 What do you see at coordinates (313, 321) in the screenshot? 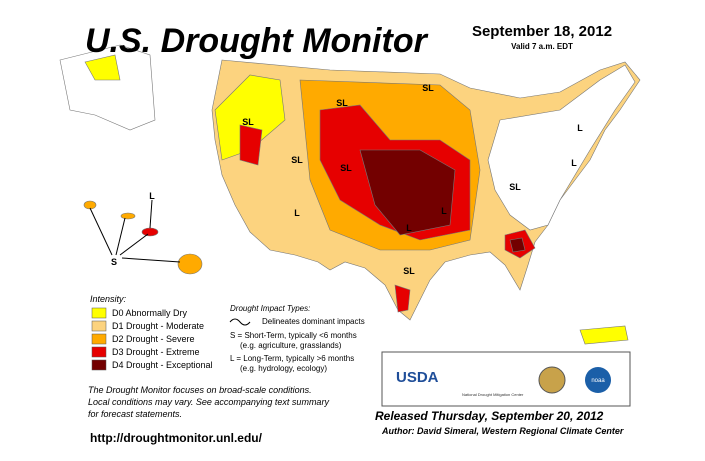
I see `impacts-line: Delineates dominant impacts` at bounding box center [313, 321].